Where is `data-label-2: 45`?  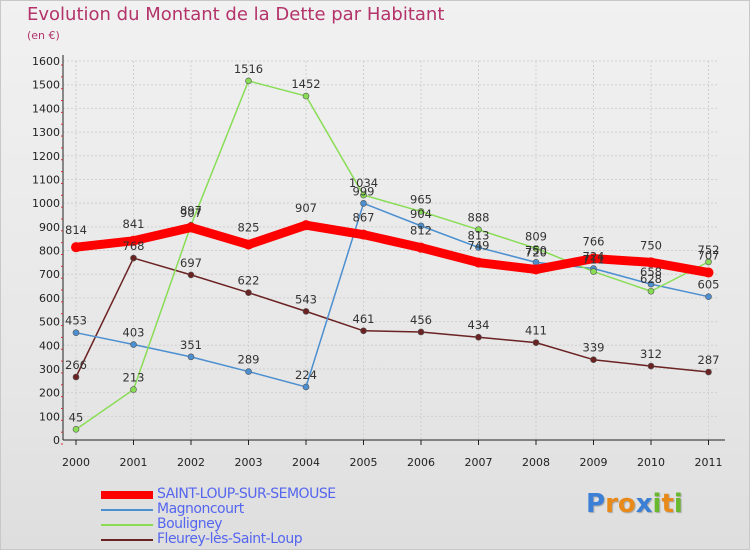
data-label-2: 45 is located at coordinates (76, 417).